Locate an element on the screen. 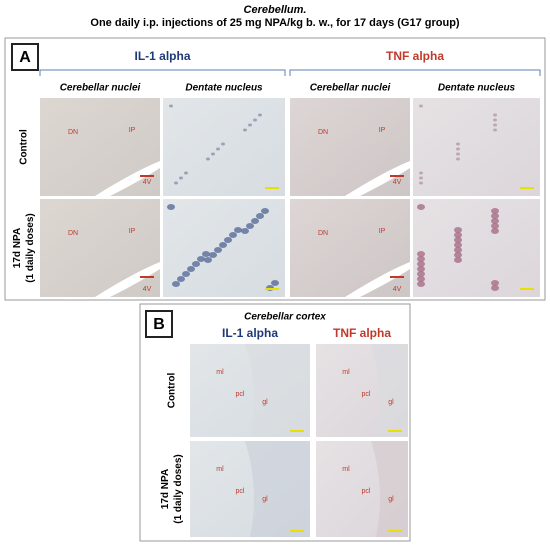  panel-title: Cerebellar cortex is located at coordinates (285, 317).